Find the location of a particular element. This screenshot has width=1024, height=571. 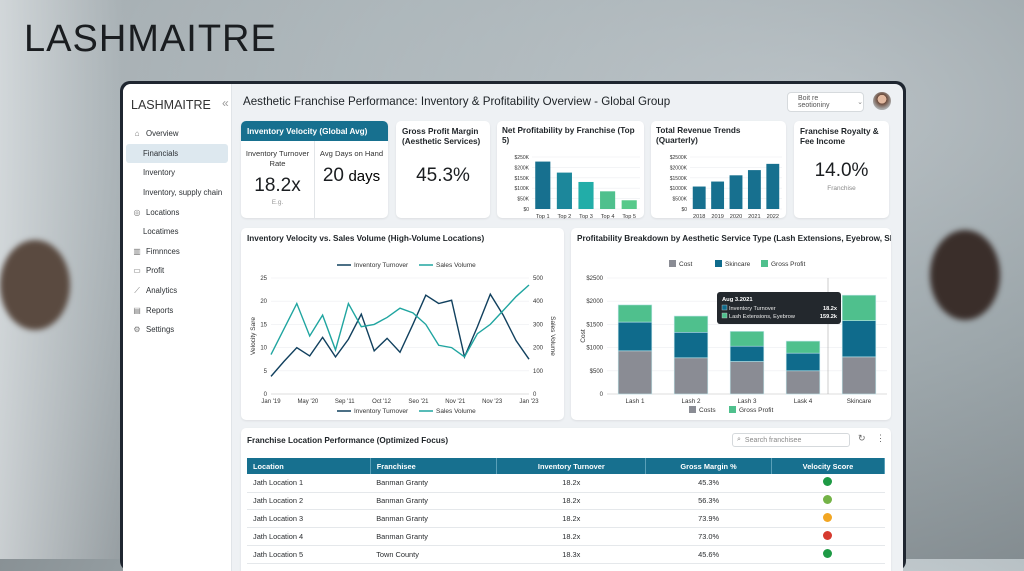

tick-label: Inventory Turnover is located at coordinates (381, 265).